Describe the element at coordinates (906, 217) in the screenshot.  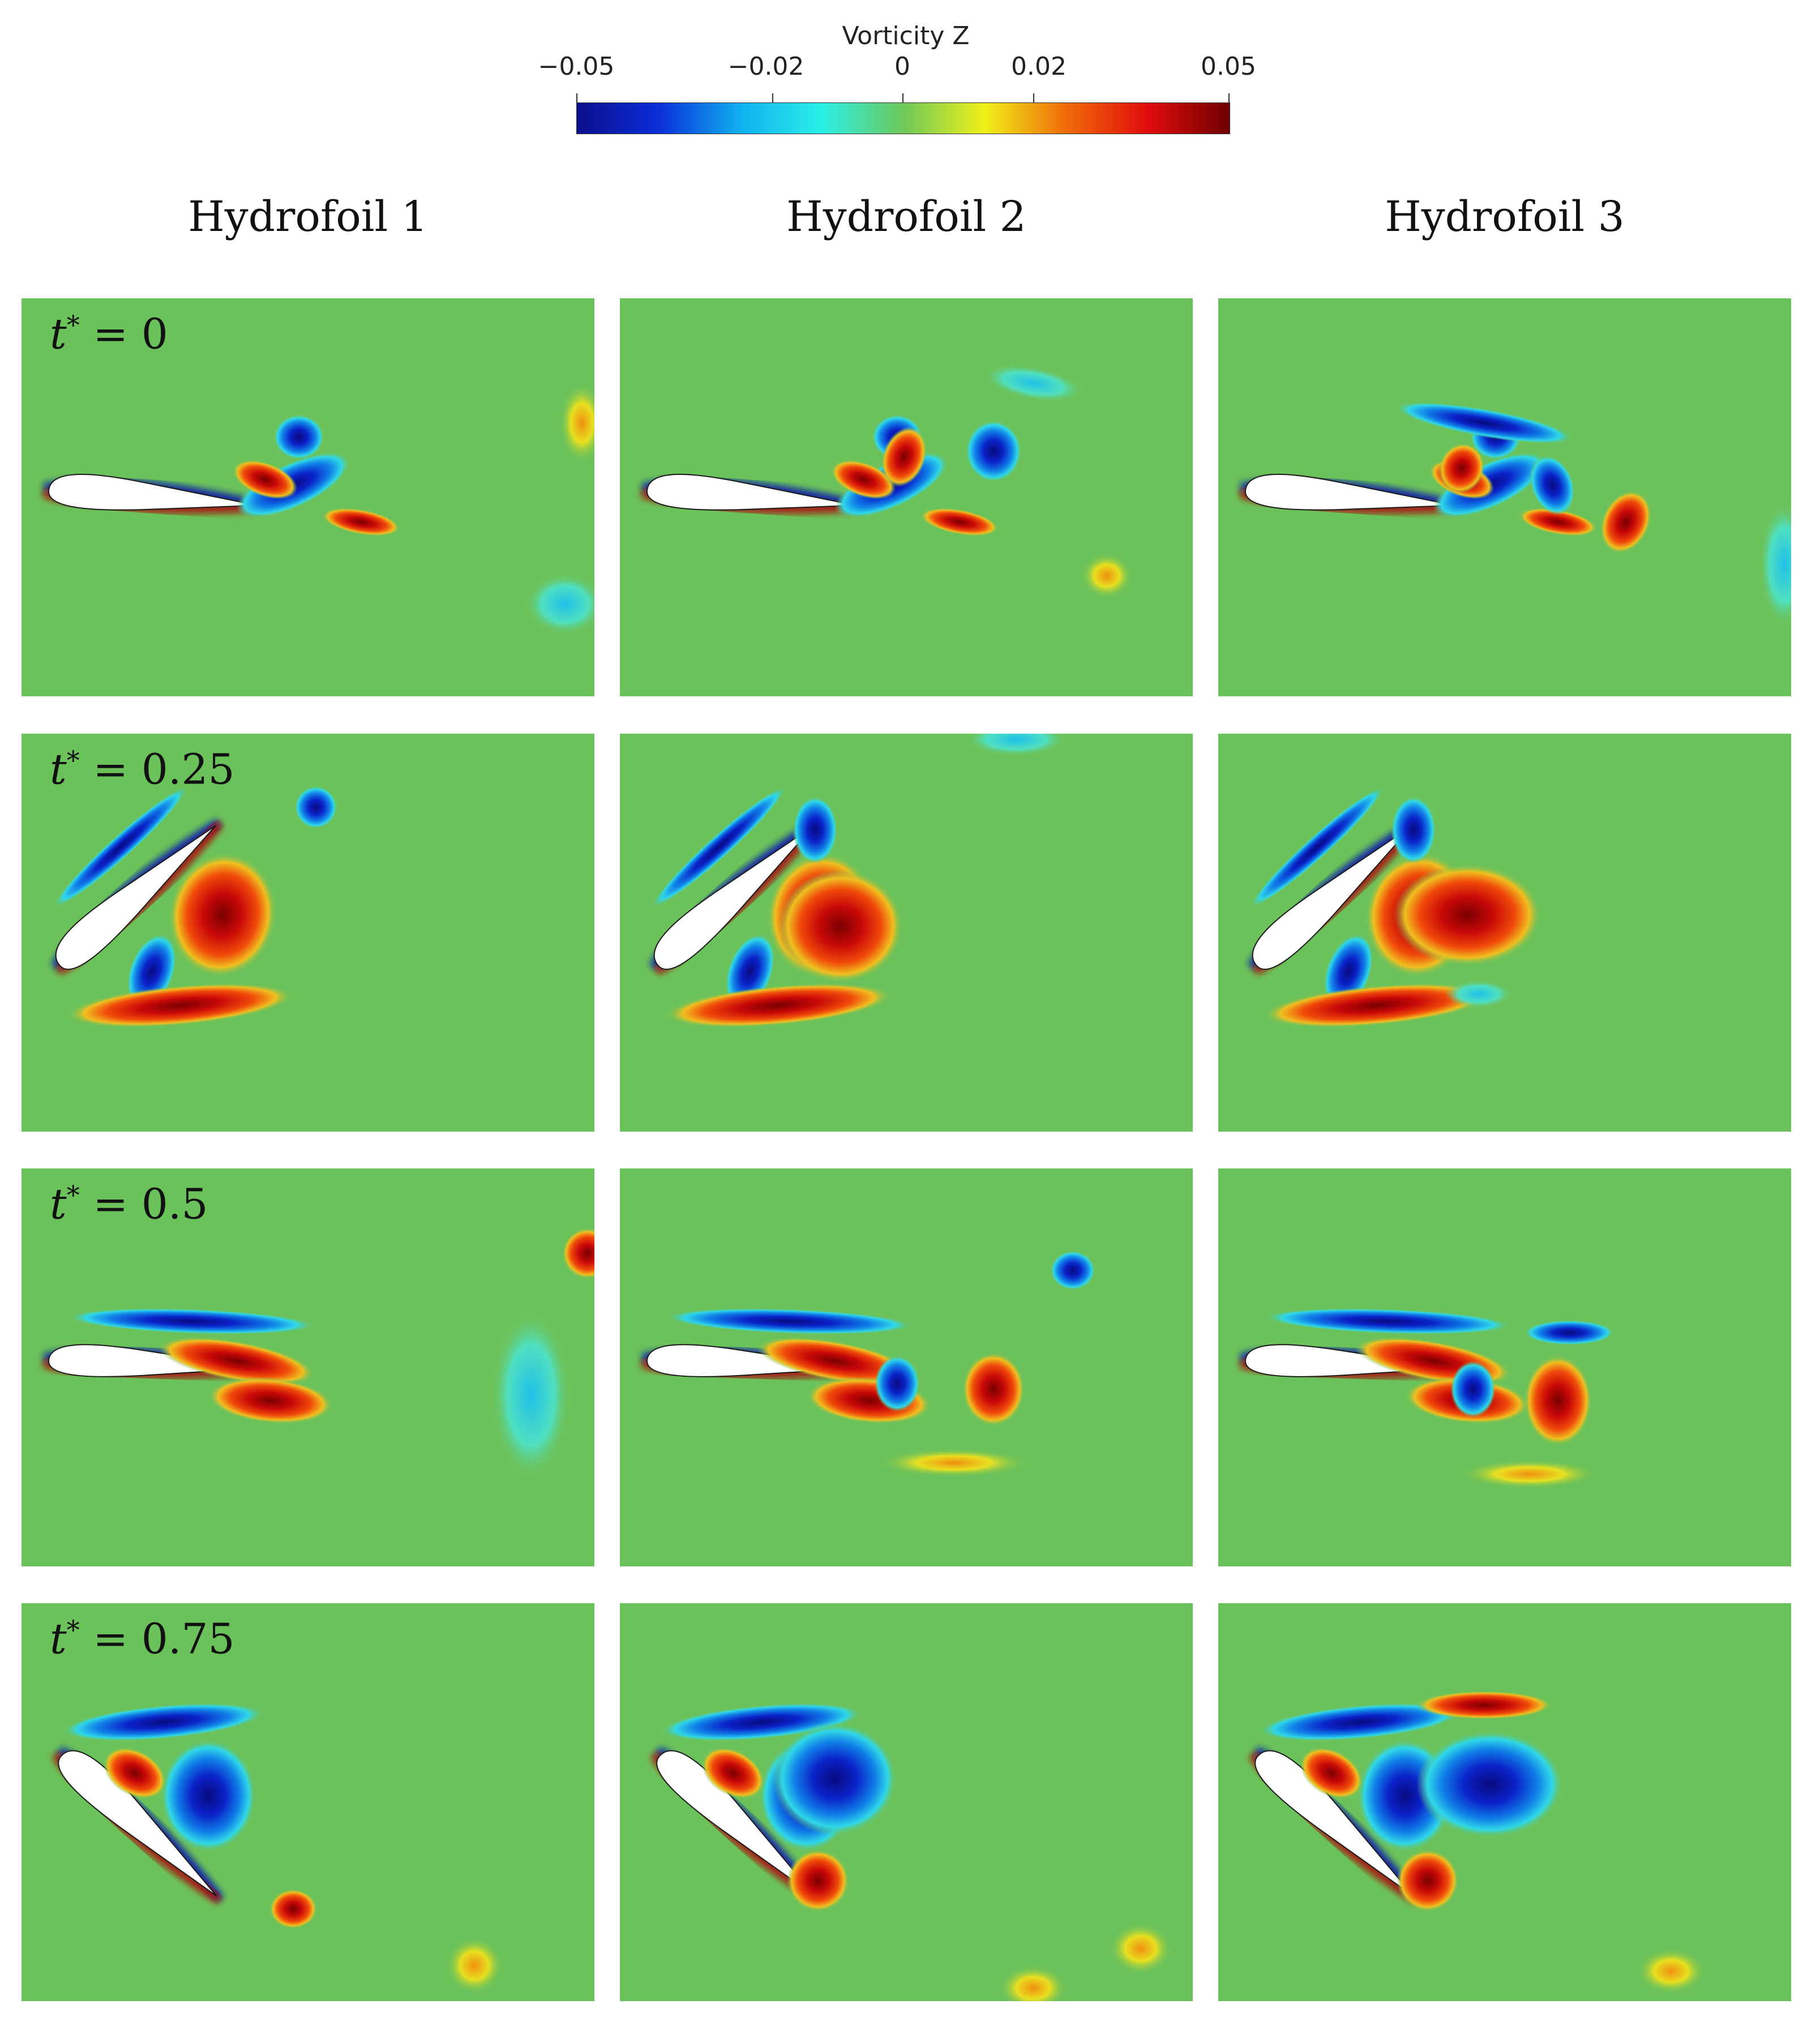
I see `column-title-hydrofoil-2: Hydrofoil 2` at that location.